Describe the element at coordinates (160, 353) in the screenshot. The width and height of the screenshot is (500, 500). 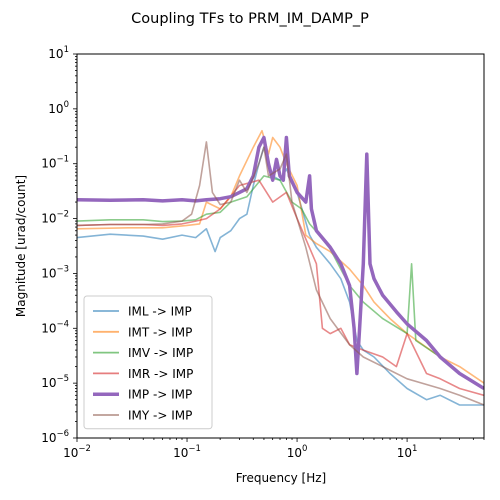
I see `legend-label: IMV -> IMP` at that location.